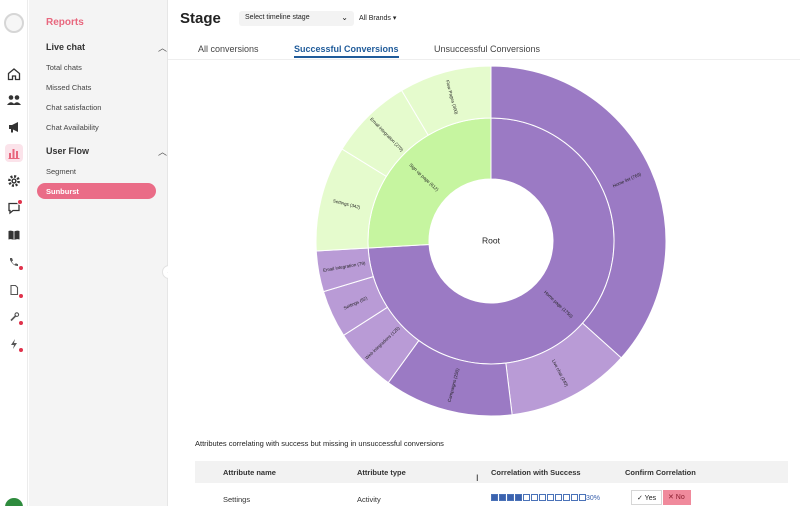 Image resolution: width=800 pixels, height=506 pixels. Describe the element at coordinates (344, 17) in the screenshot. I see `chevron-down-icon: ⌄` at that location.